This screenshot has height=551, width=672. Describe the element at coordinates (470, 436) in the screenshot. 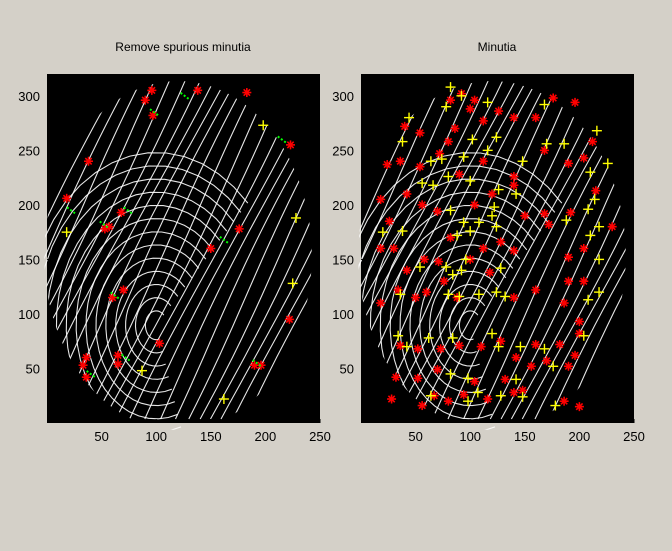

I see `x-tick-label: 100` at that location.